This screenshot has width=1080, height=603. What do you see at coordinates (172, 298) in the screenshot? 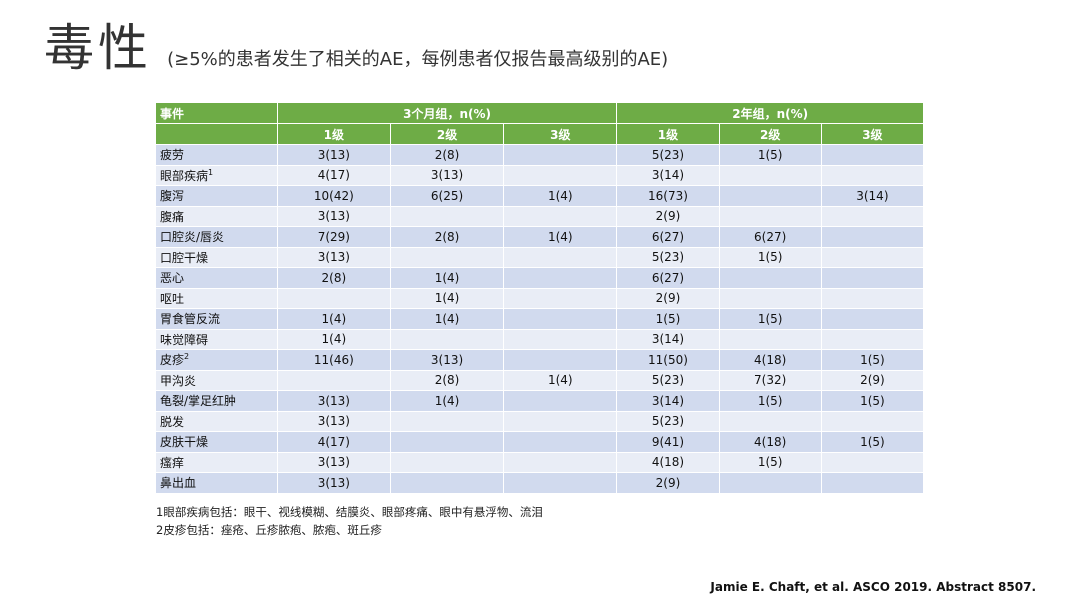
I see `event-name: 呕吐` at bounding box center [172, 298].